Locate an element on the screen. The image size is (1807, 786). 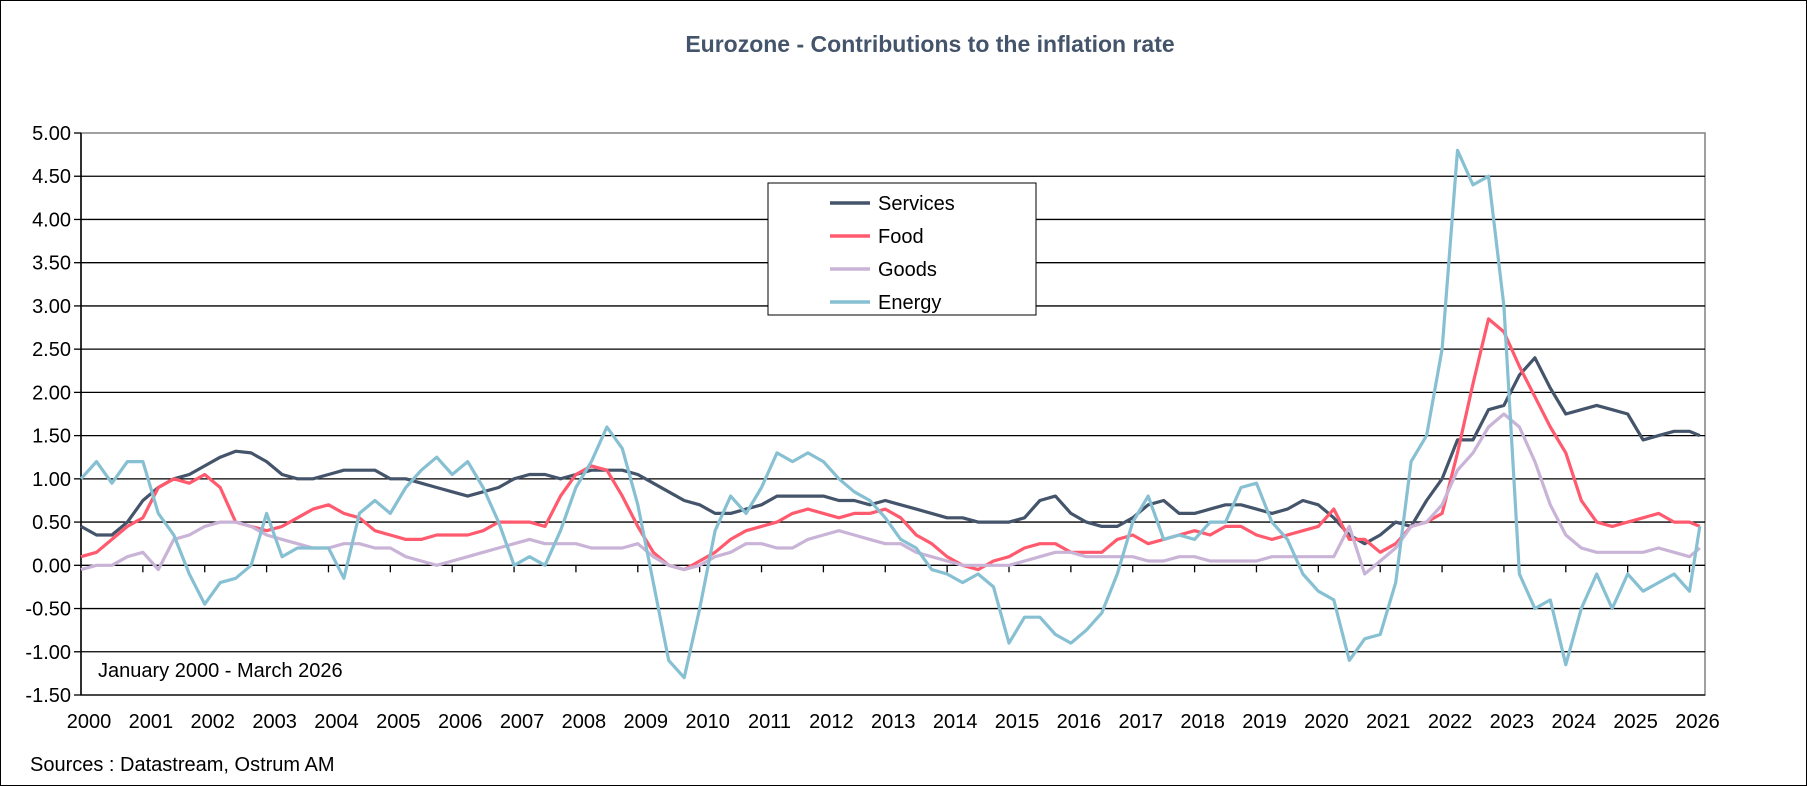
y-tick-label: -0.50 is located at coordinates (48, 610).